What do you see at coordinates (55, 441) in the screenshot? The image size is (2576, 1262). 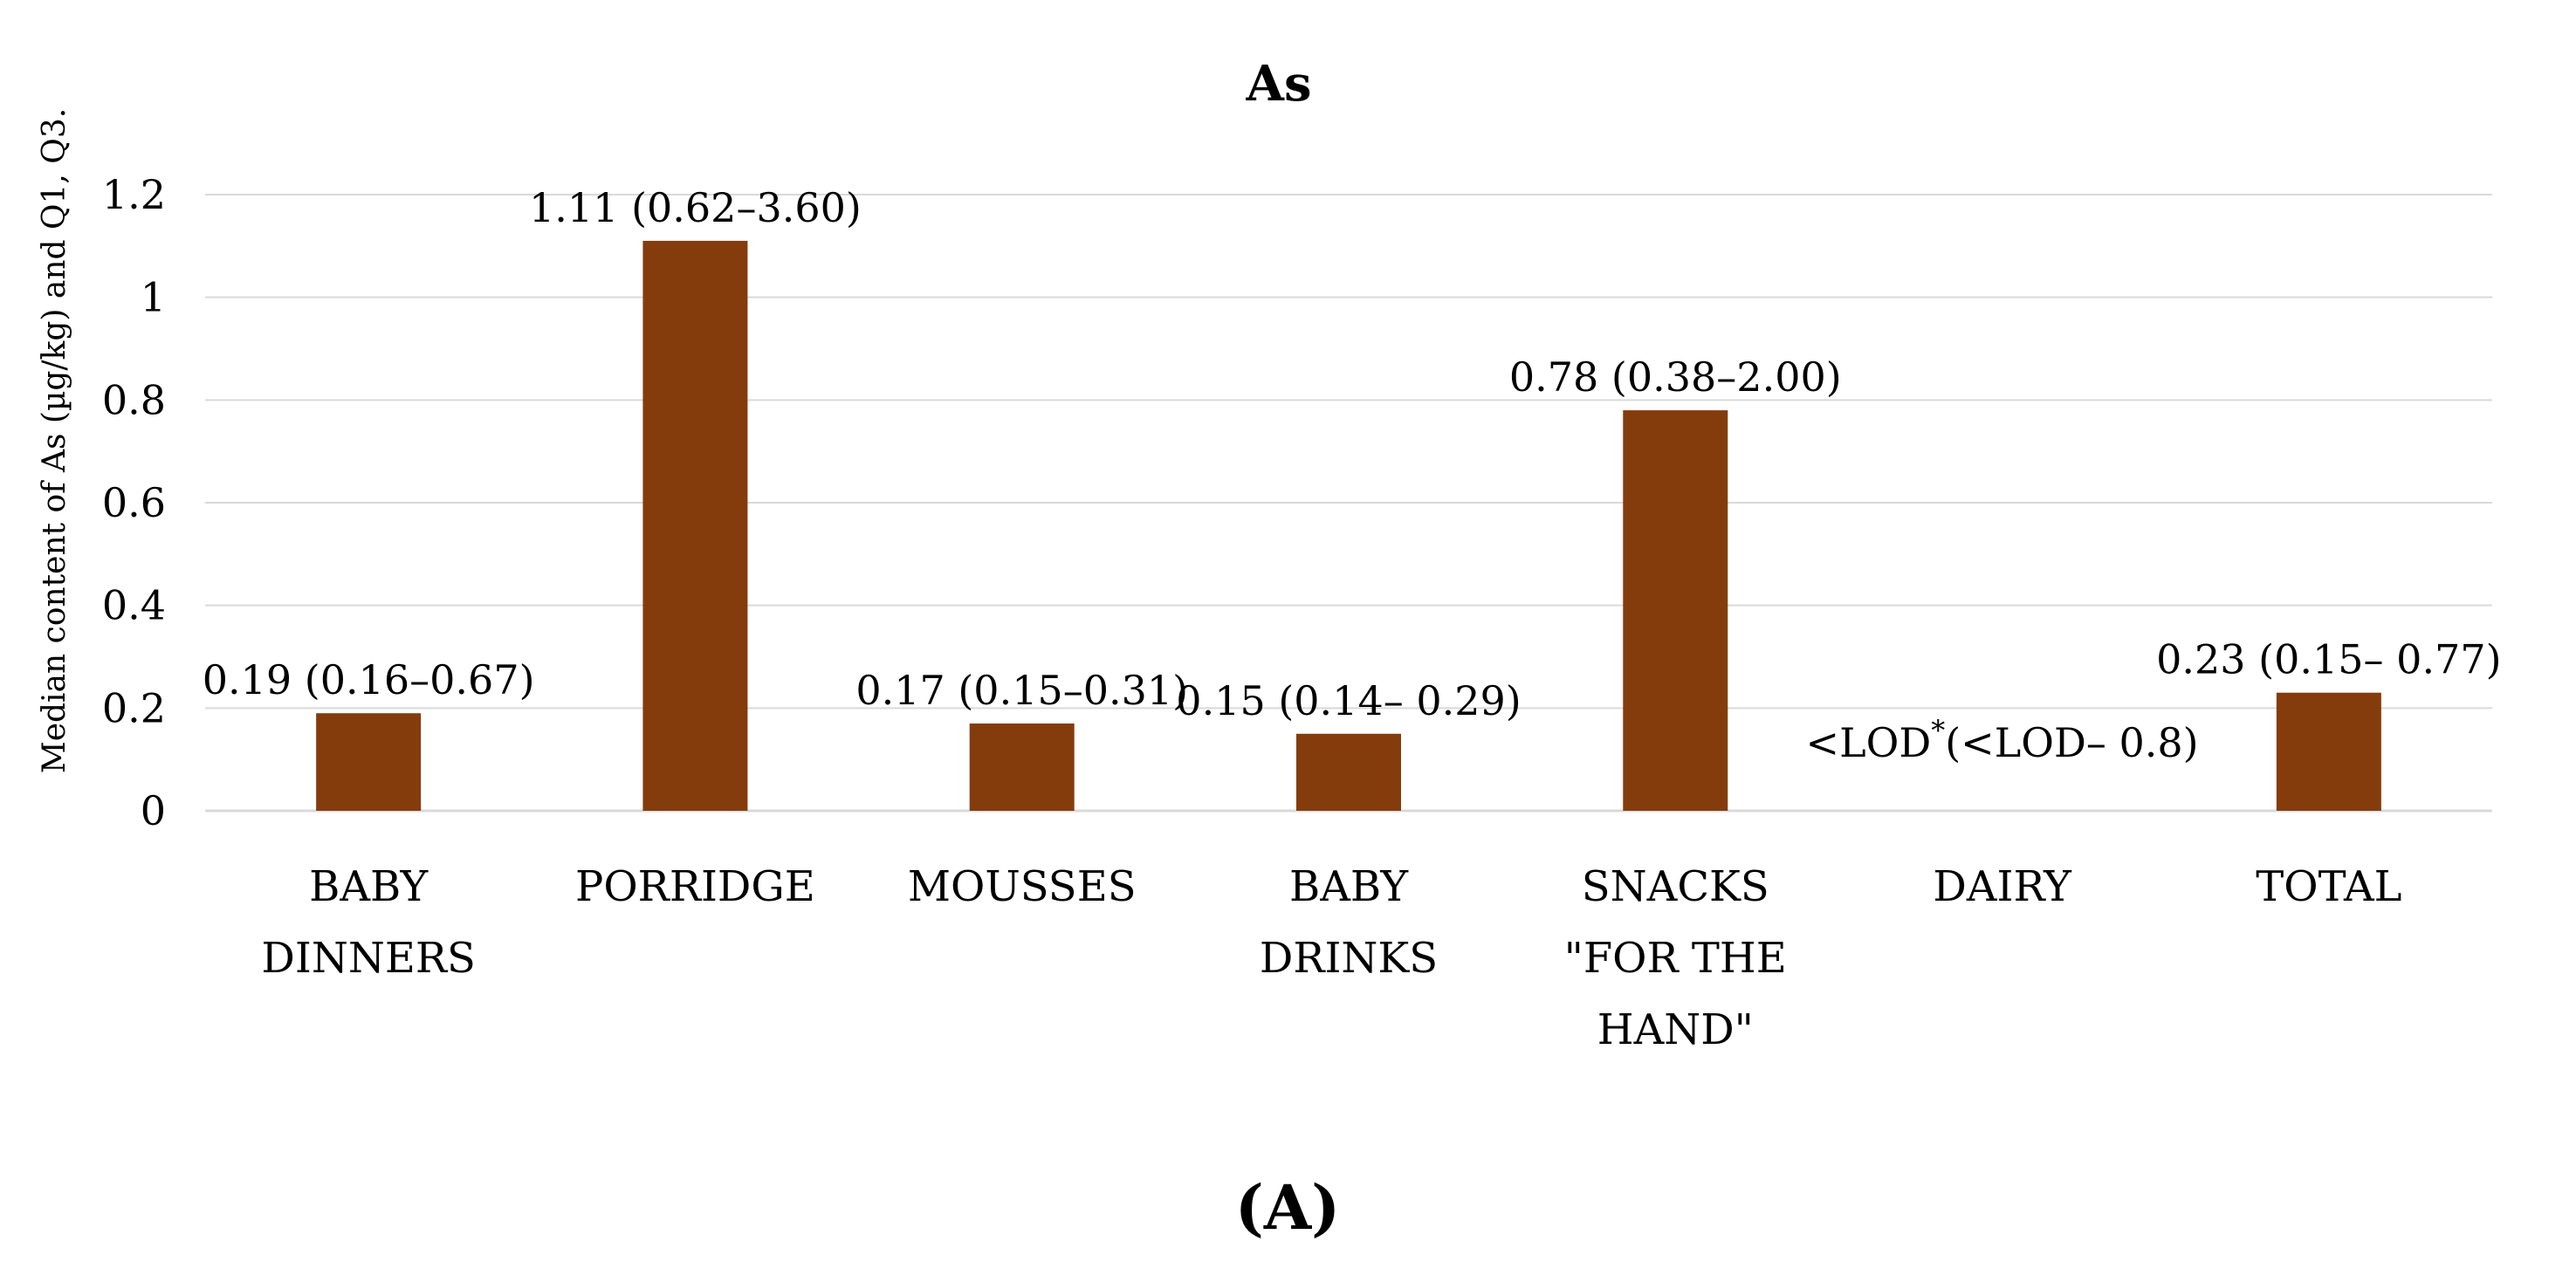 I see `y-axis-label: Median content of As (µg/kg) and Q1, Q3.` at bounding box center [55, 441].